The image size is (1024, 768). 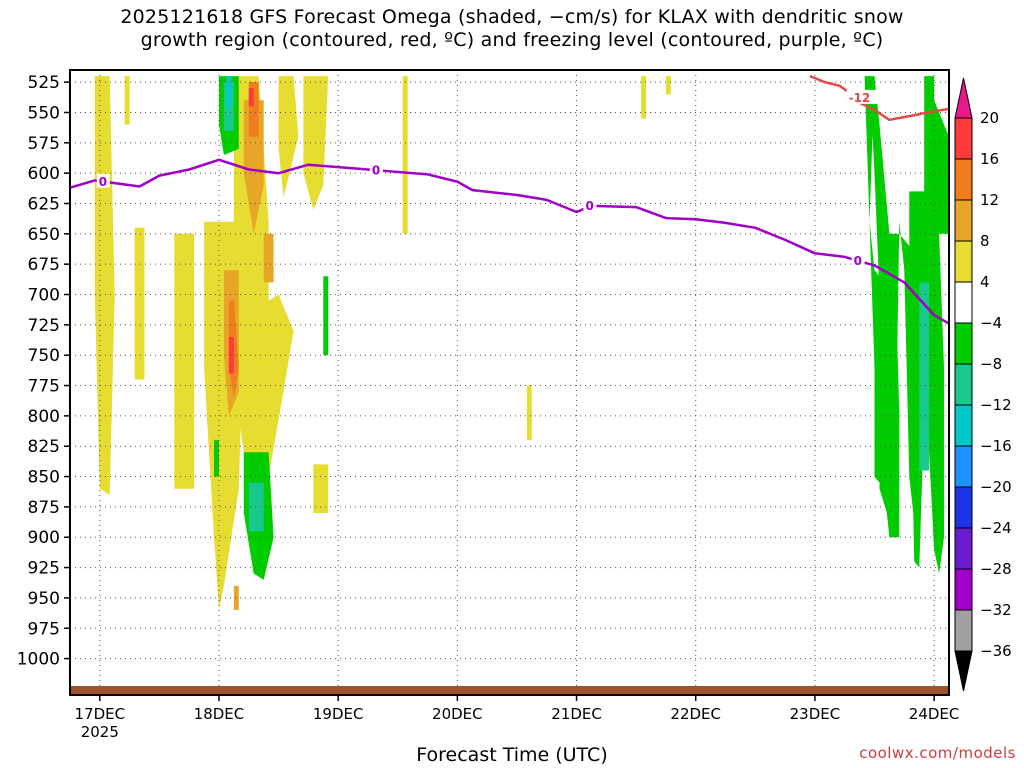 I want to click on y-tick-label-800: 800, so click(x=44, y=417).